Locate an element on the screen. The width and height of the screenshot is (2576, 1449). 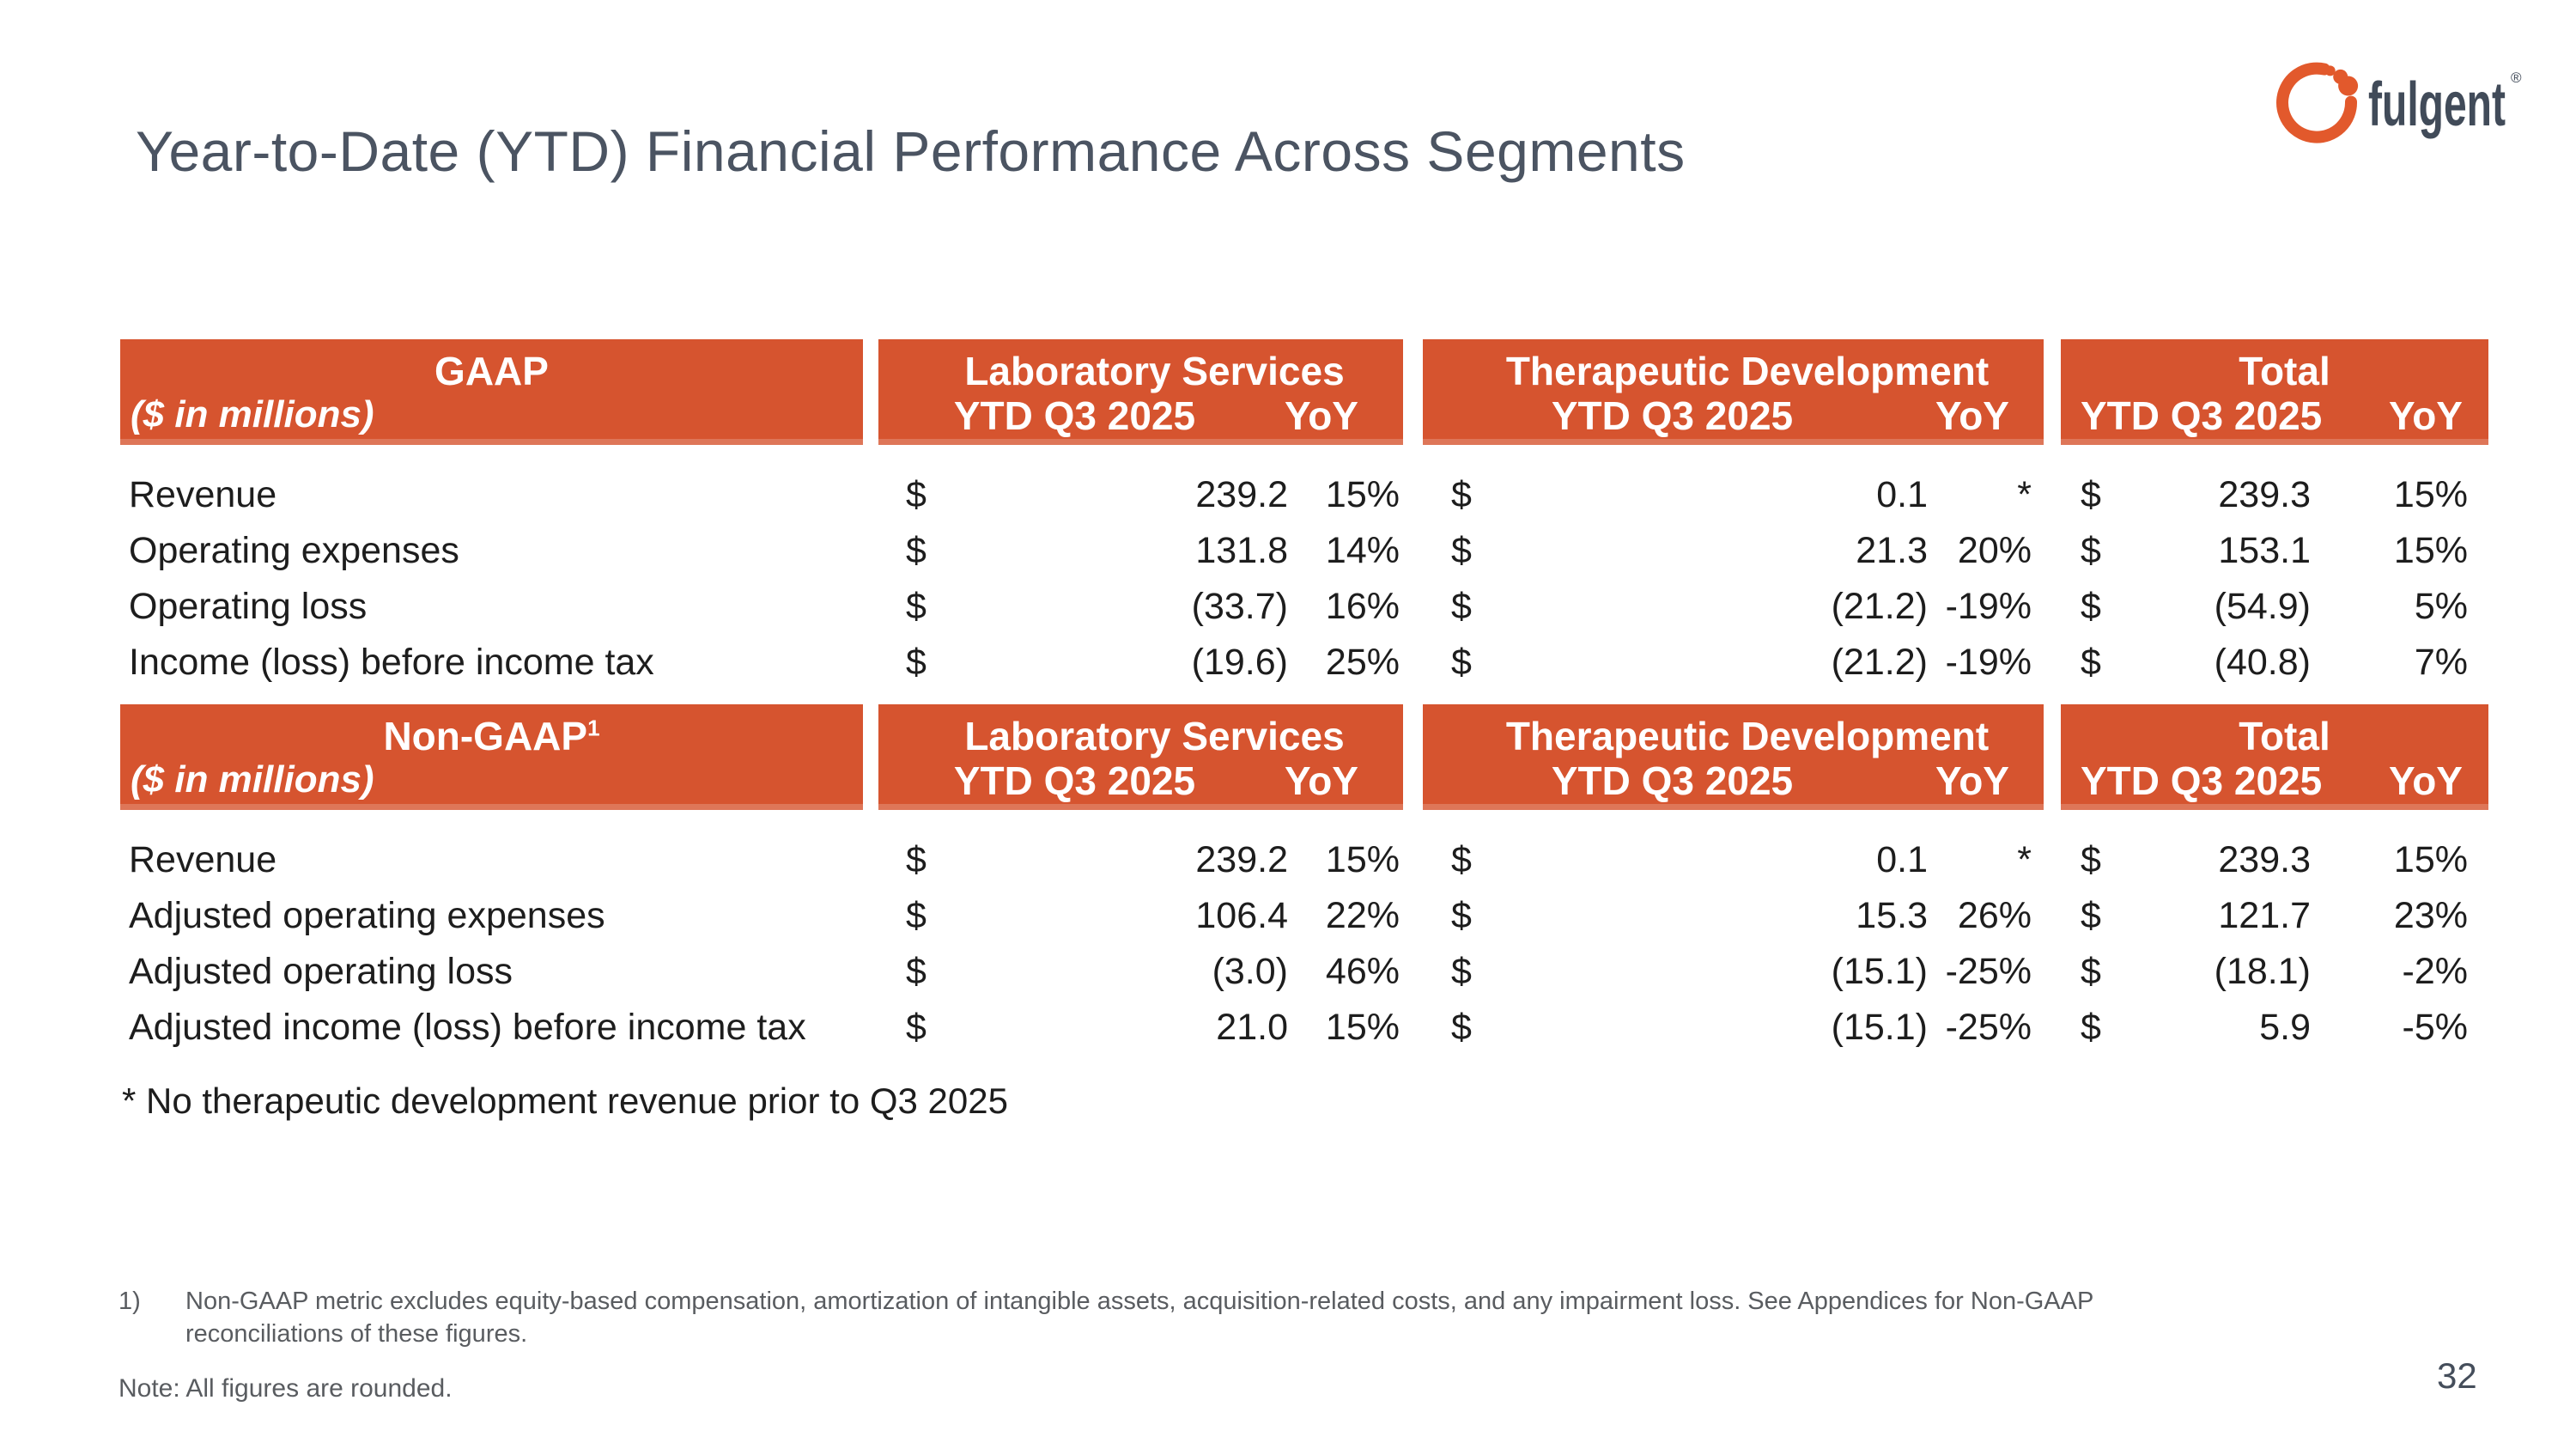
yoy-value: 46% is located at coordinates (1363, 972).